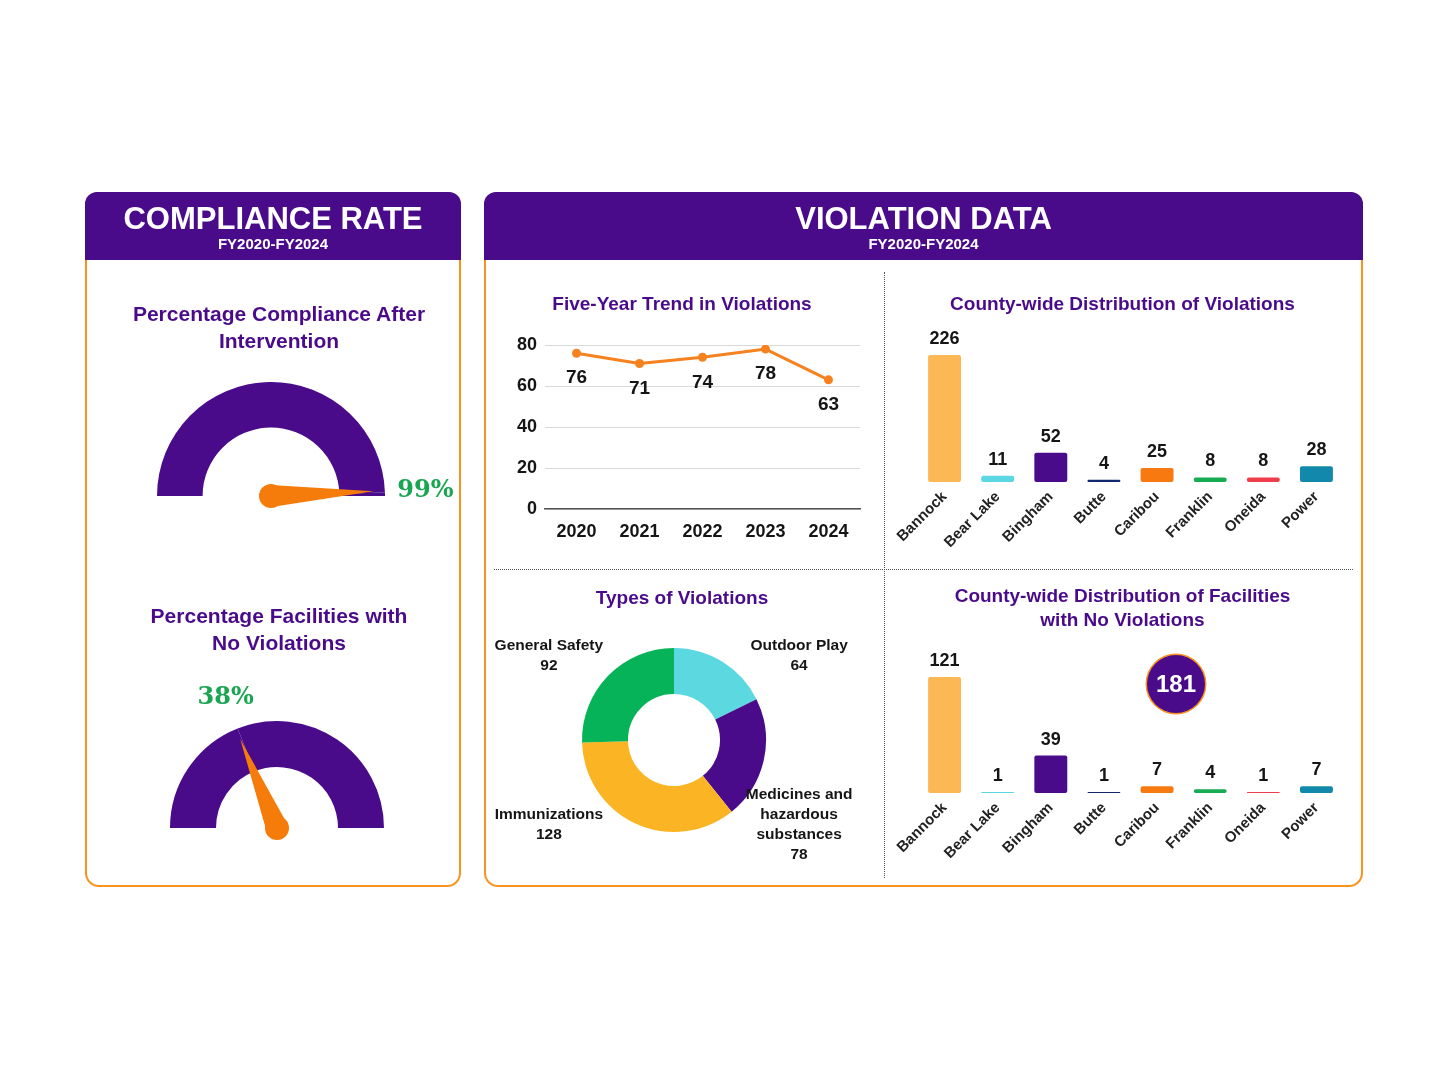 This screenshot has height=1086, width=1448. What do you see at coordinates (576, 377) in the screenshot?
I see `data-label: 76` at bounding box center [576, 377].